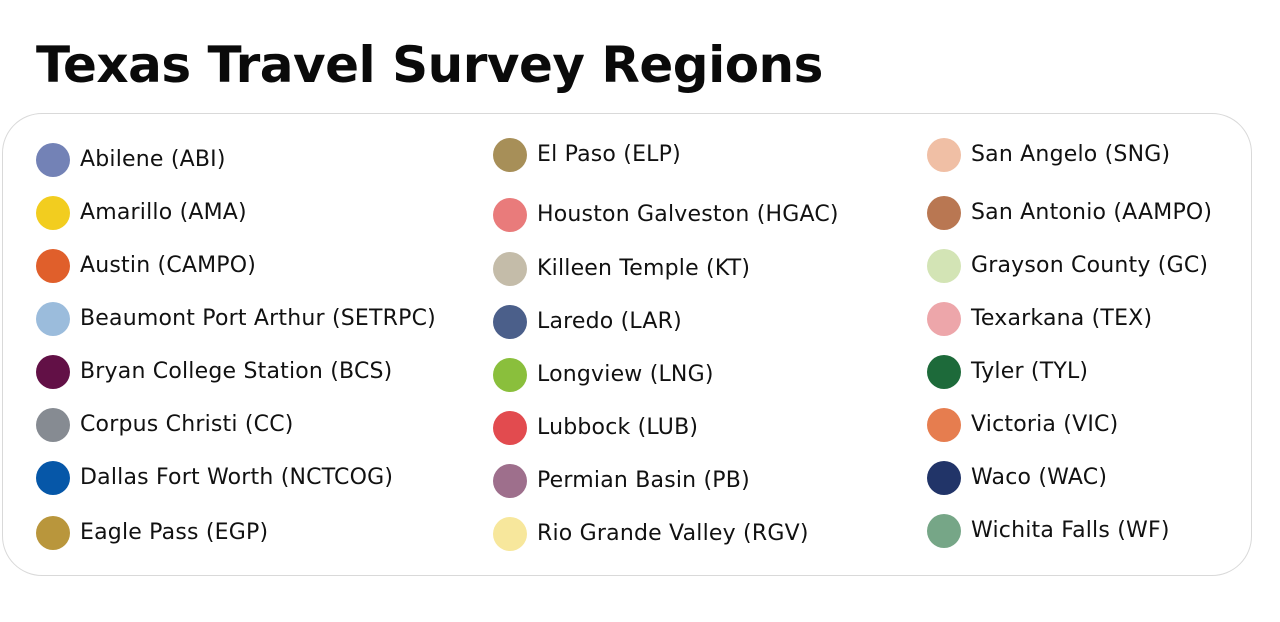  Describe the element at coordinates (429, 65) in the screenshot. I see `page-title: Texas Travel Survey Regions` at that location.